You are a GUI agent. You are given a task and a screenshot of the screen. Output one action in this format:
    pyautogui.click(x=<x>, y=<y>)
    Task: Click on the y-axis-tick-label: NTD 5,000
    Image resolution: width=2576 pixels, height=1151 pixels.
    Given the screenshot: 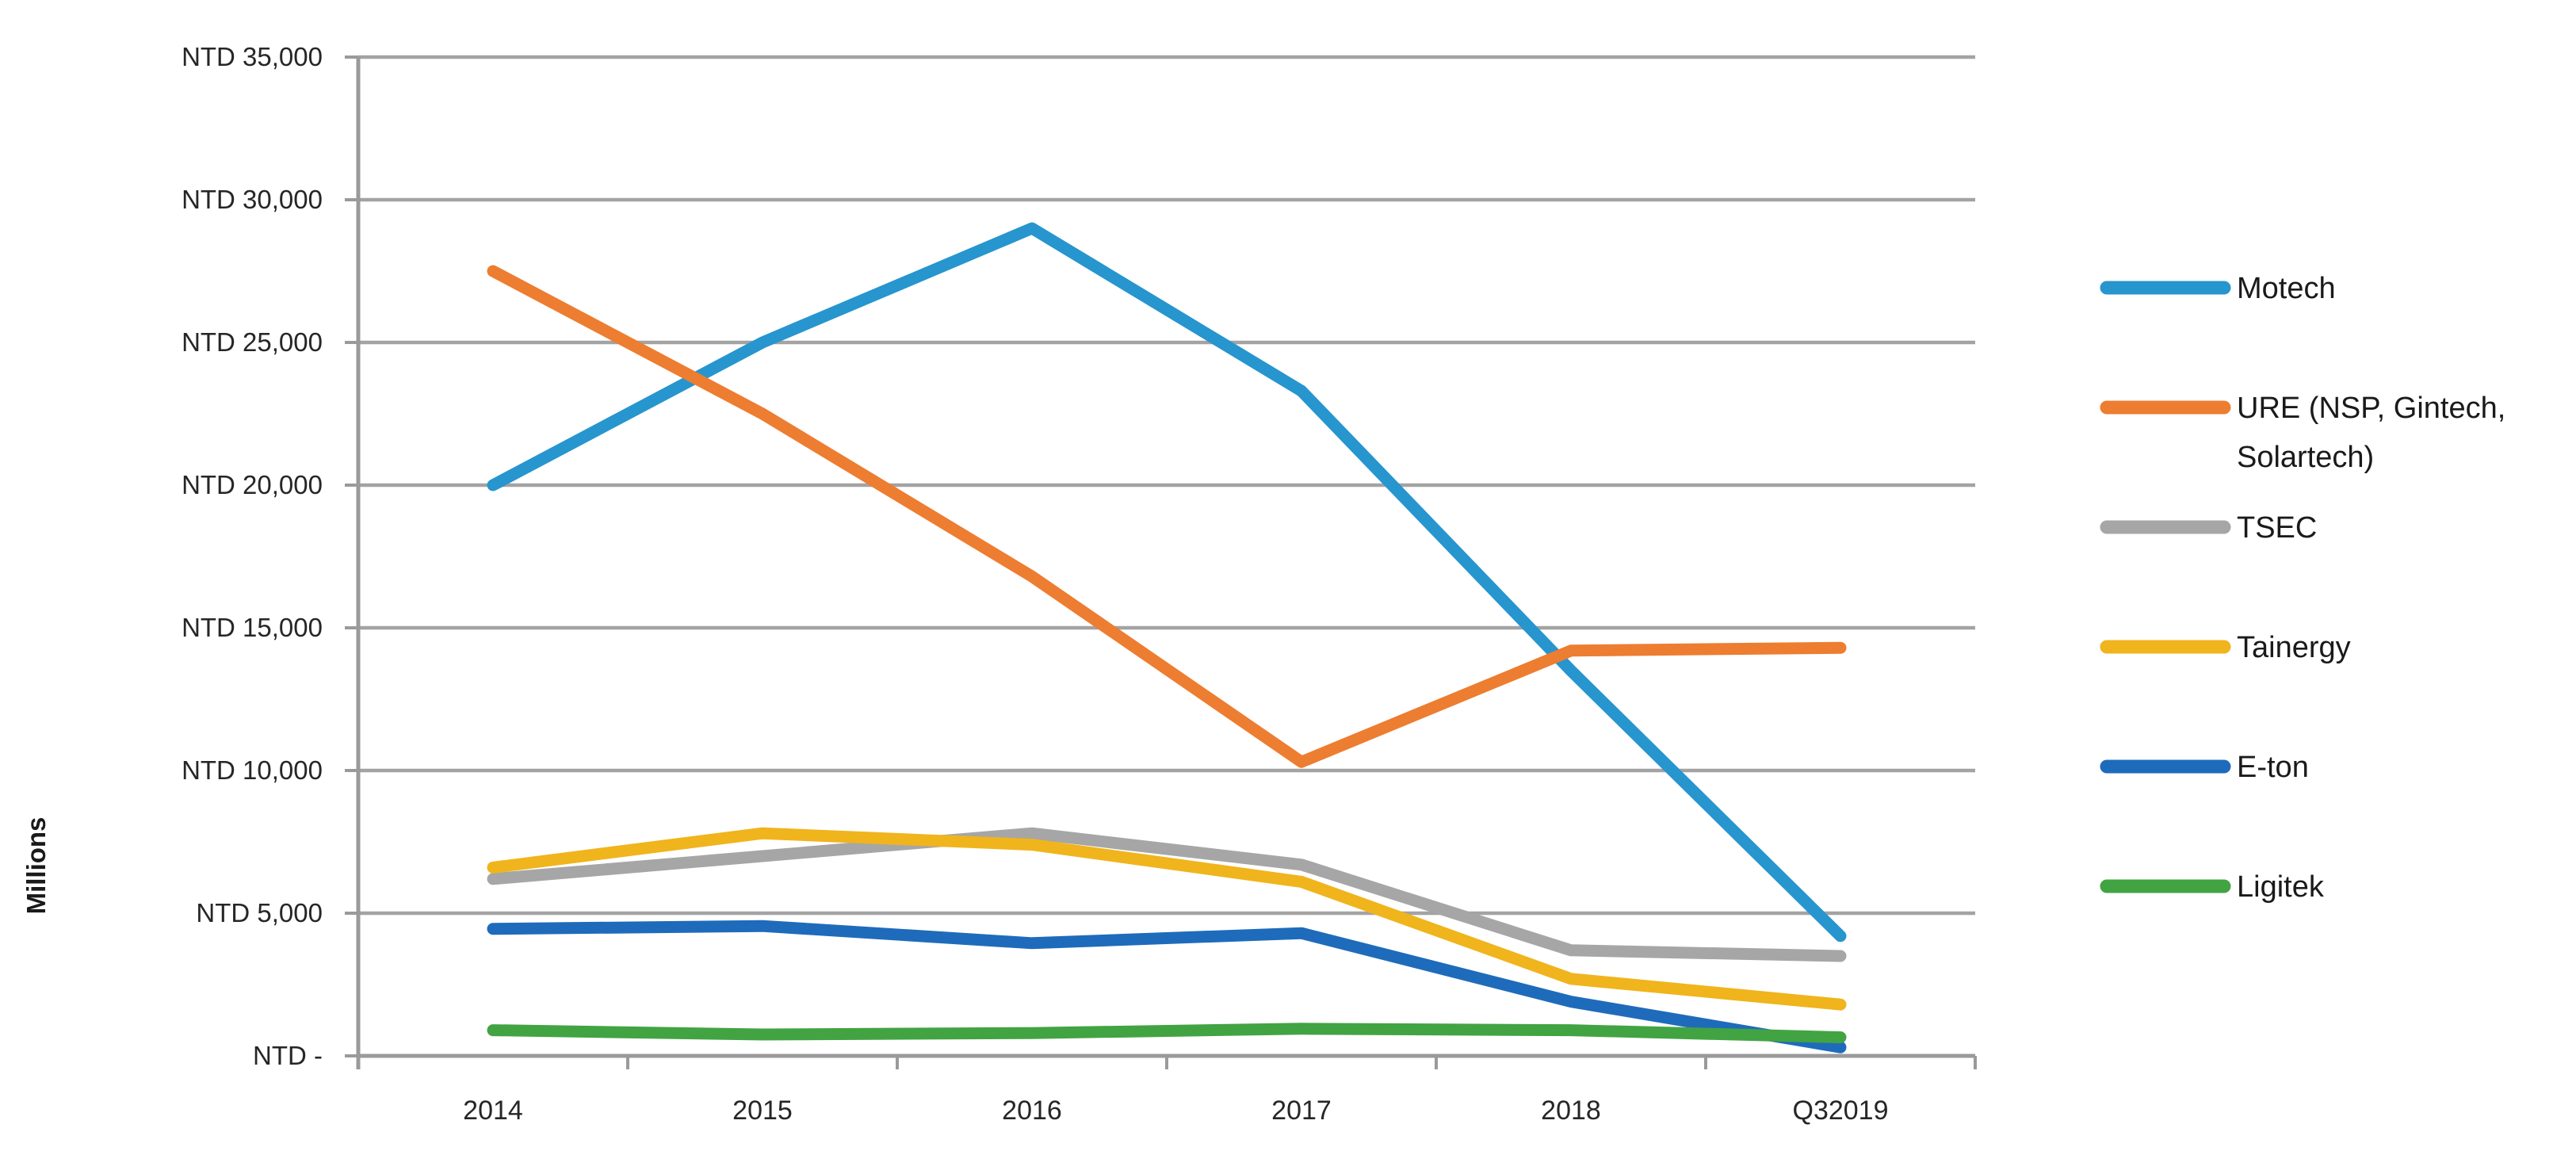 What is the action you would take?
    pyautogui.click(x=259, y=912)
    